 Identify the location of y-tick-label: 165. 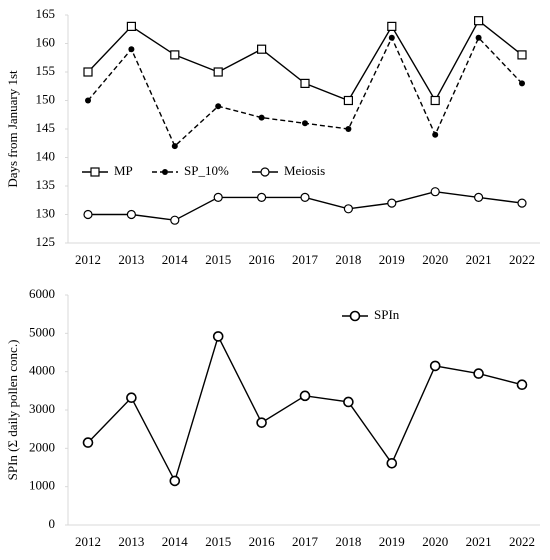
(46, 13).